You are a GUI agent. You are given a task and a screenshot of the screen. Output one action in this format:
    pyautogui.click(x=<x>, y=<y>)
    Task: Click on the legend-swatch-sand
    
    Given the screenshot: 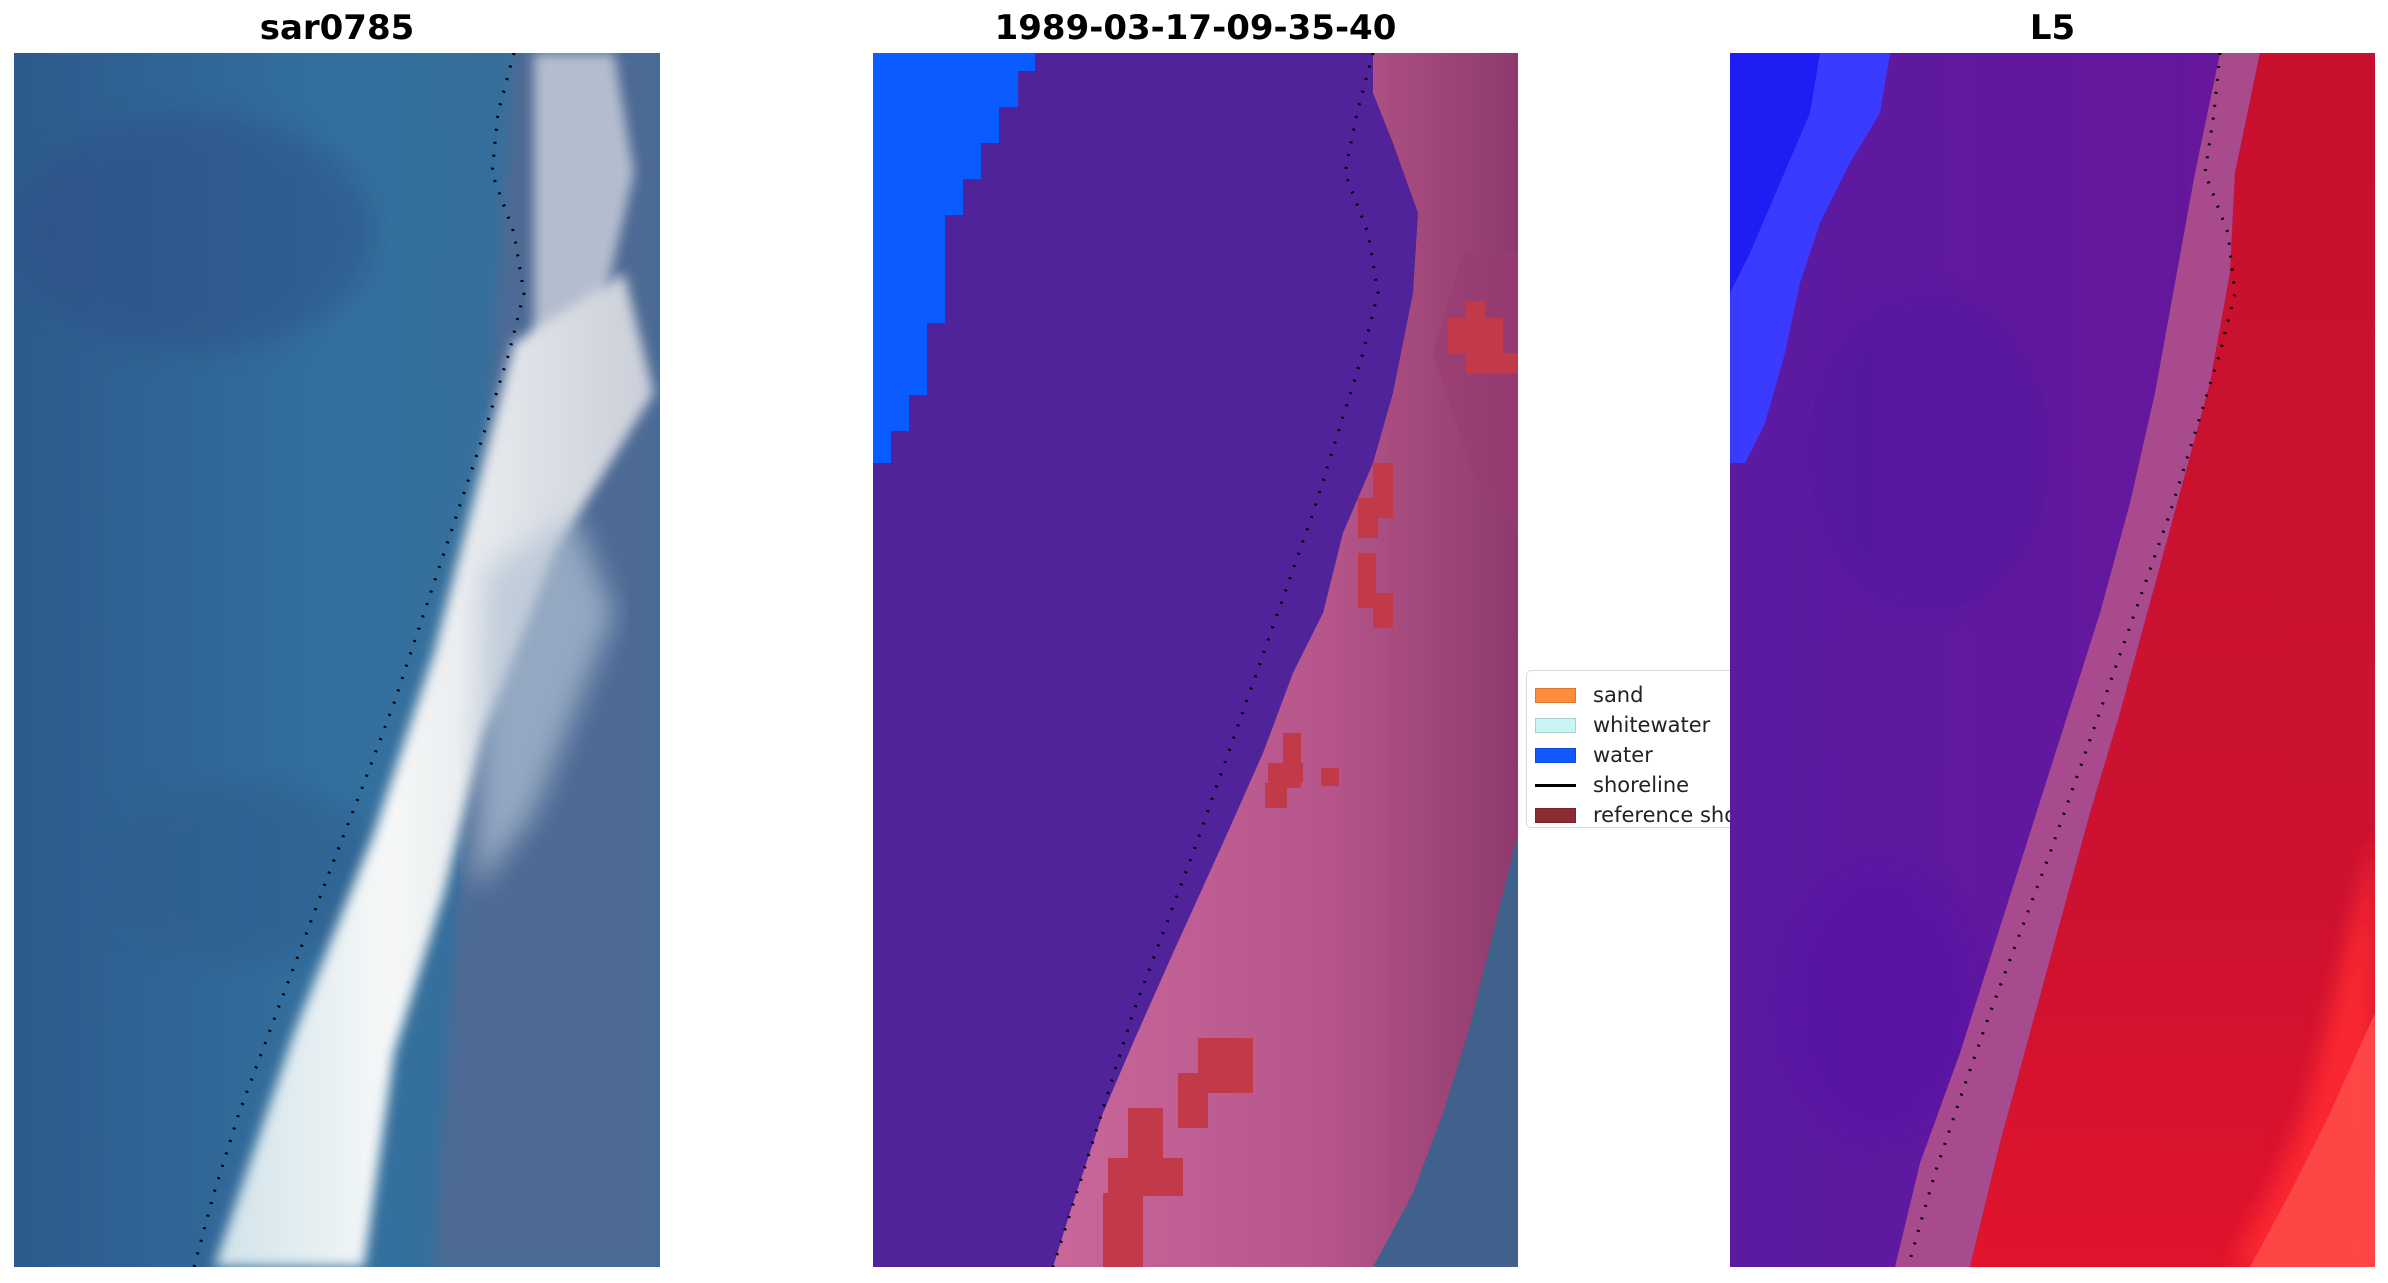 What is the action you would take?
    pyautogui.click(x=1555, y=695)
    